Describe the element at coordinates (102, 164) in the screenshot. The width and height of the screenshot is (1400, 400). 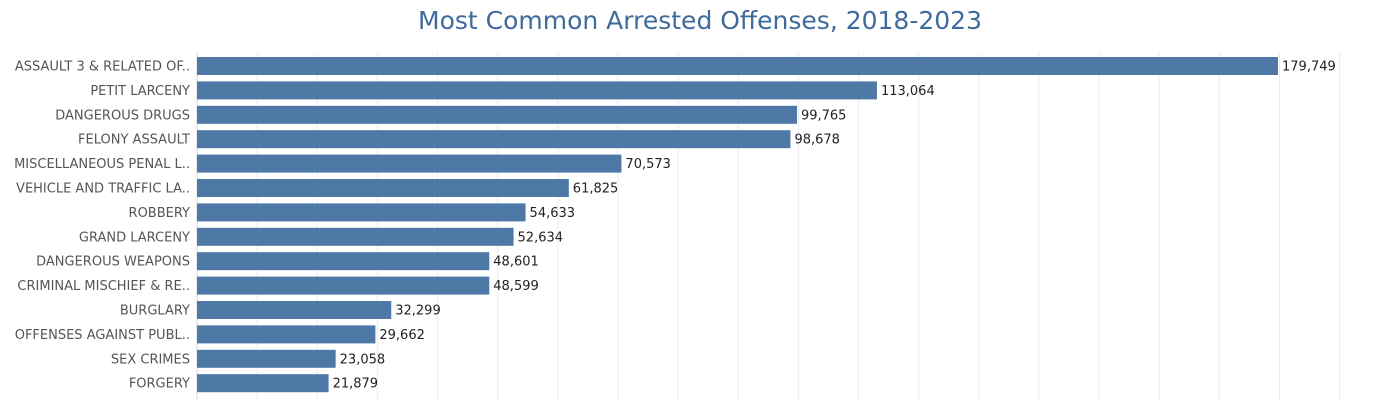
I see `category-label: MISCELLANEOUS PENAL L..` at that location.